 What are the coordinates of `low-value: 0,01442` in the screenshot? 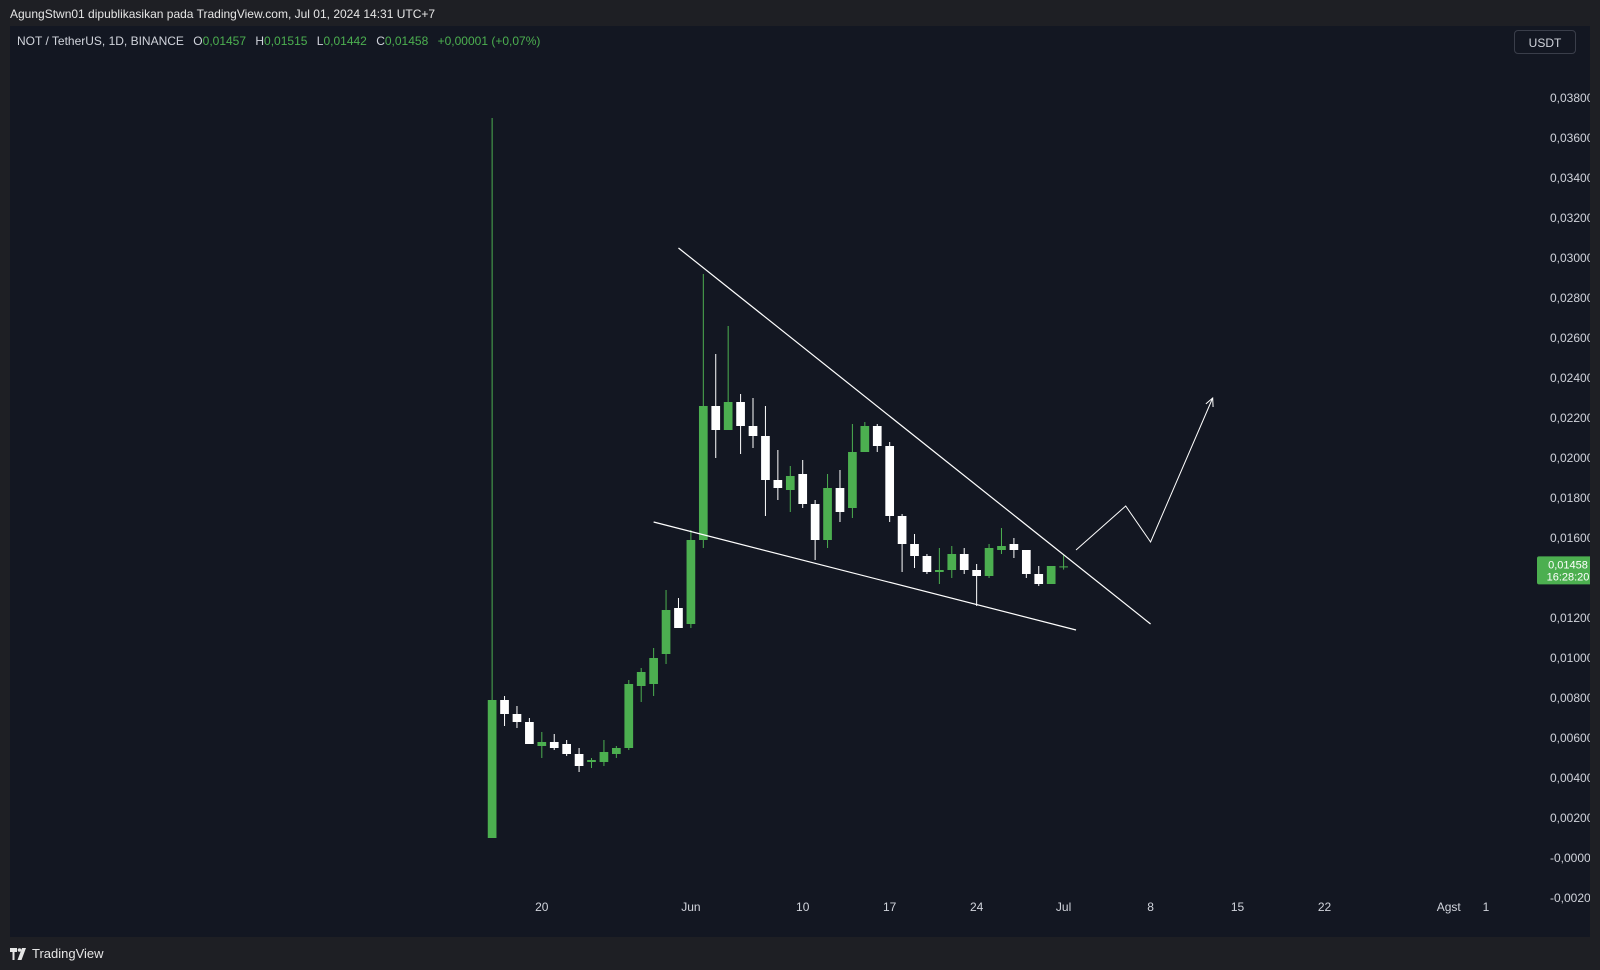 It's located at (345, 41).